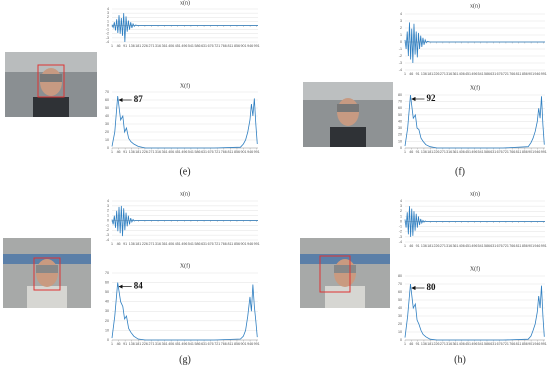  Describe the element at coordinates (108, 206) in the screenshot. I see `y-tick-label: 3` at that location.